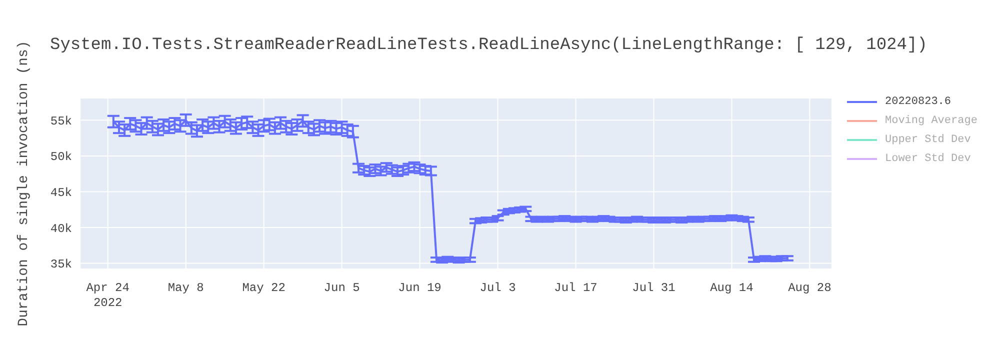 The height and width of the screenshot is (350, 1000). I want to click on legend-label: Moving Average, so click(931, 120).